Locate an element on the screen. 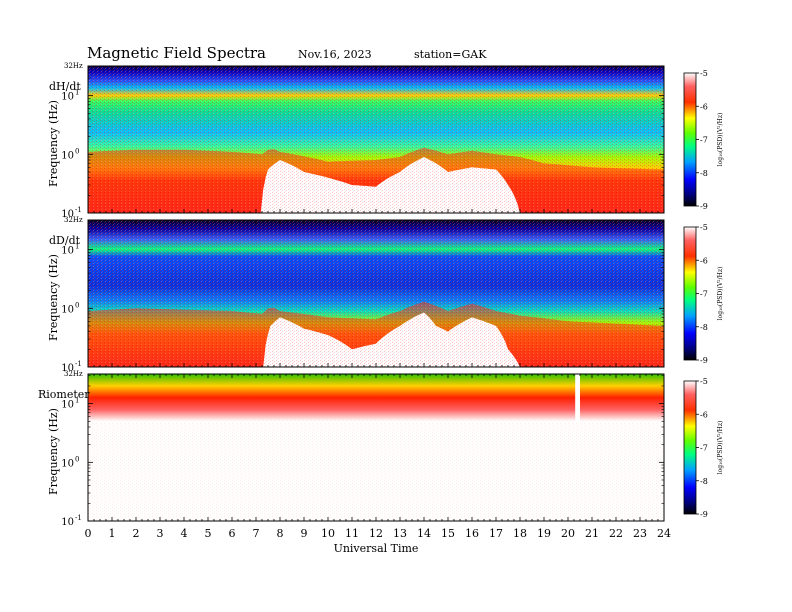 This screenshot has height=612, width=792. x-tick-label: 7 is located at coordinates (256, 533).